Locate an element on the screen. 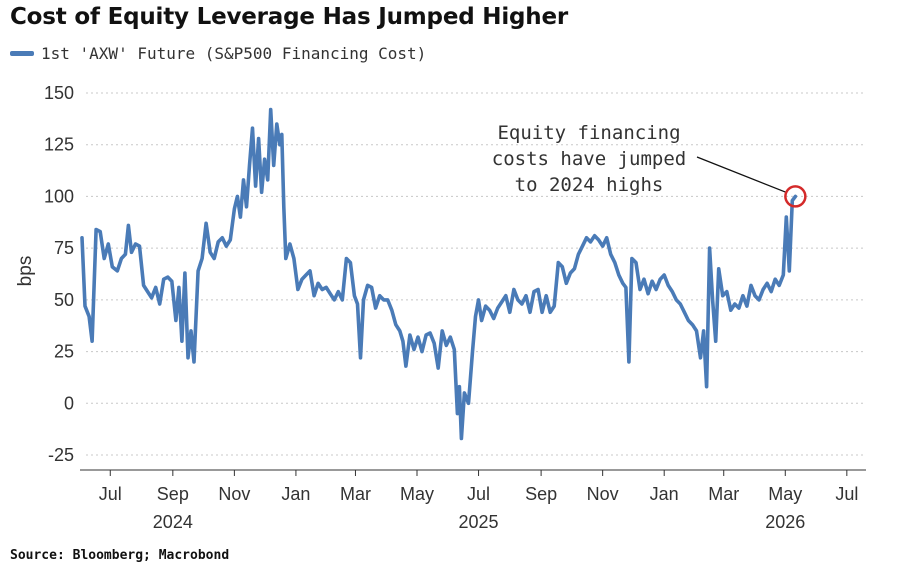 This screenshot has width=900, height=584. annotation-text: to 2024 highs is located at coordinates (589, 185).